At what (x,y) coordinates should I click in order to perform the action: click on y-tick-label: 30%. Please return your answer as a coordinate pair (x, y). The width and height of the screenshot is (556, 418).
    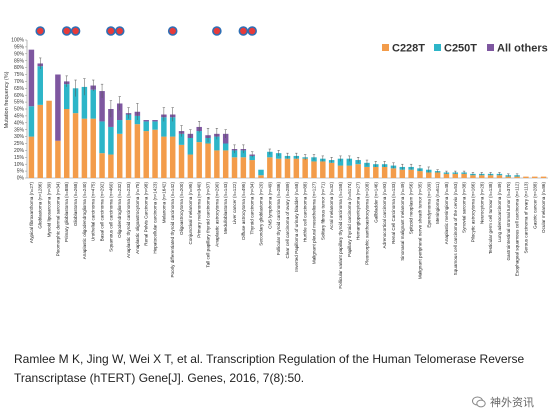
    Looking at the image, I should click on (19, 137).